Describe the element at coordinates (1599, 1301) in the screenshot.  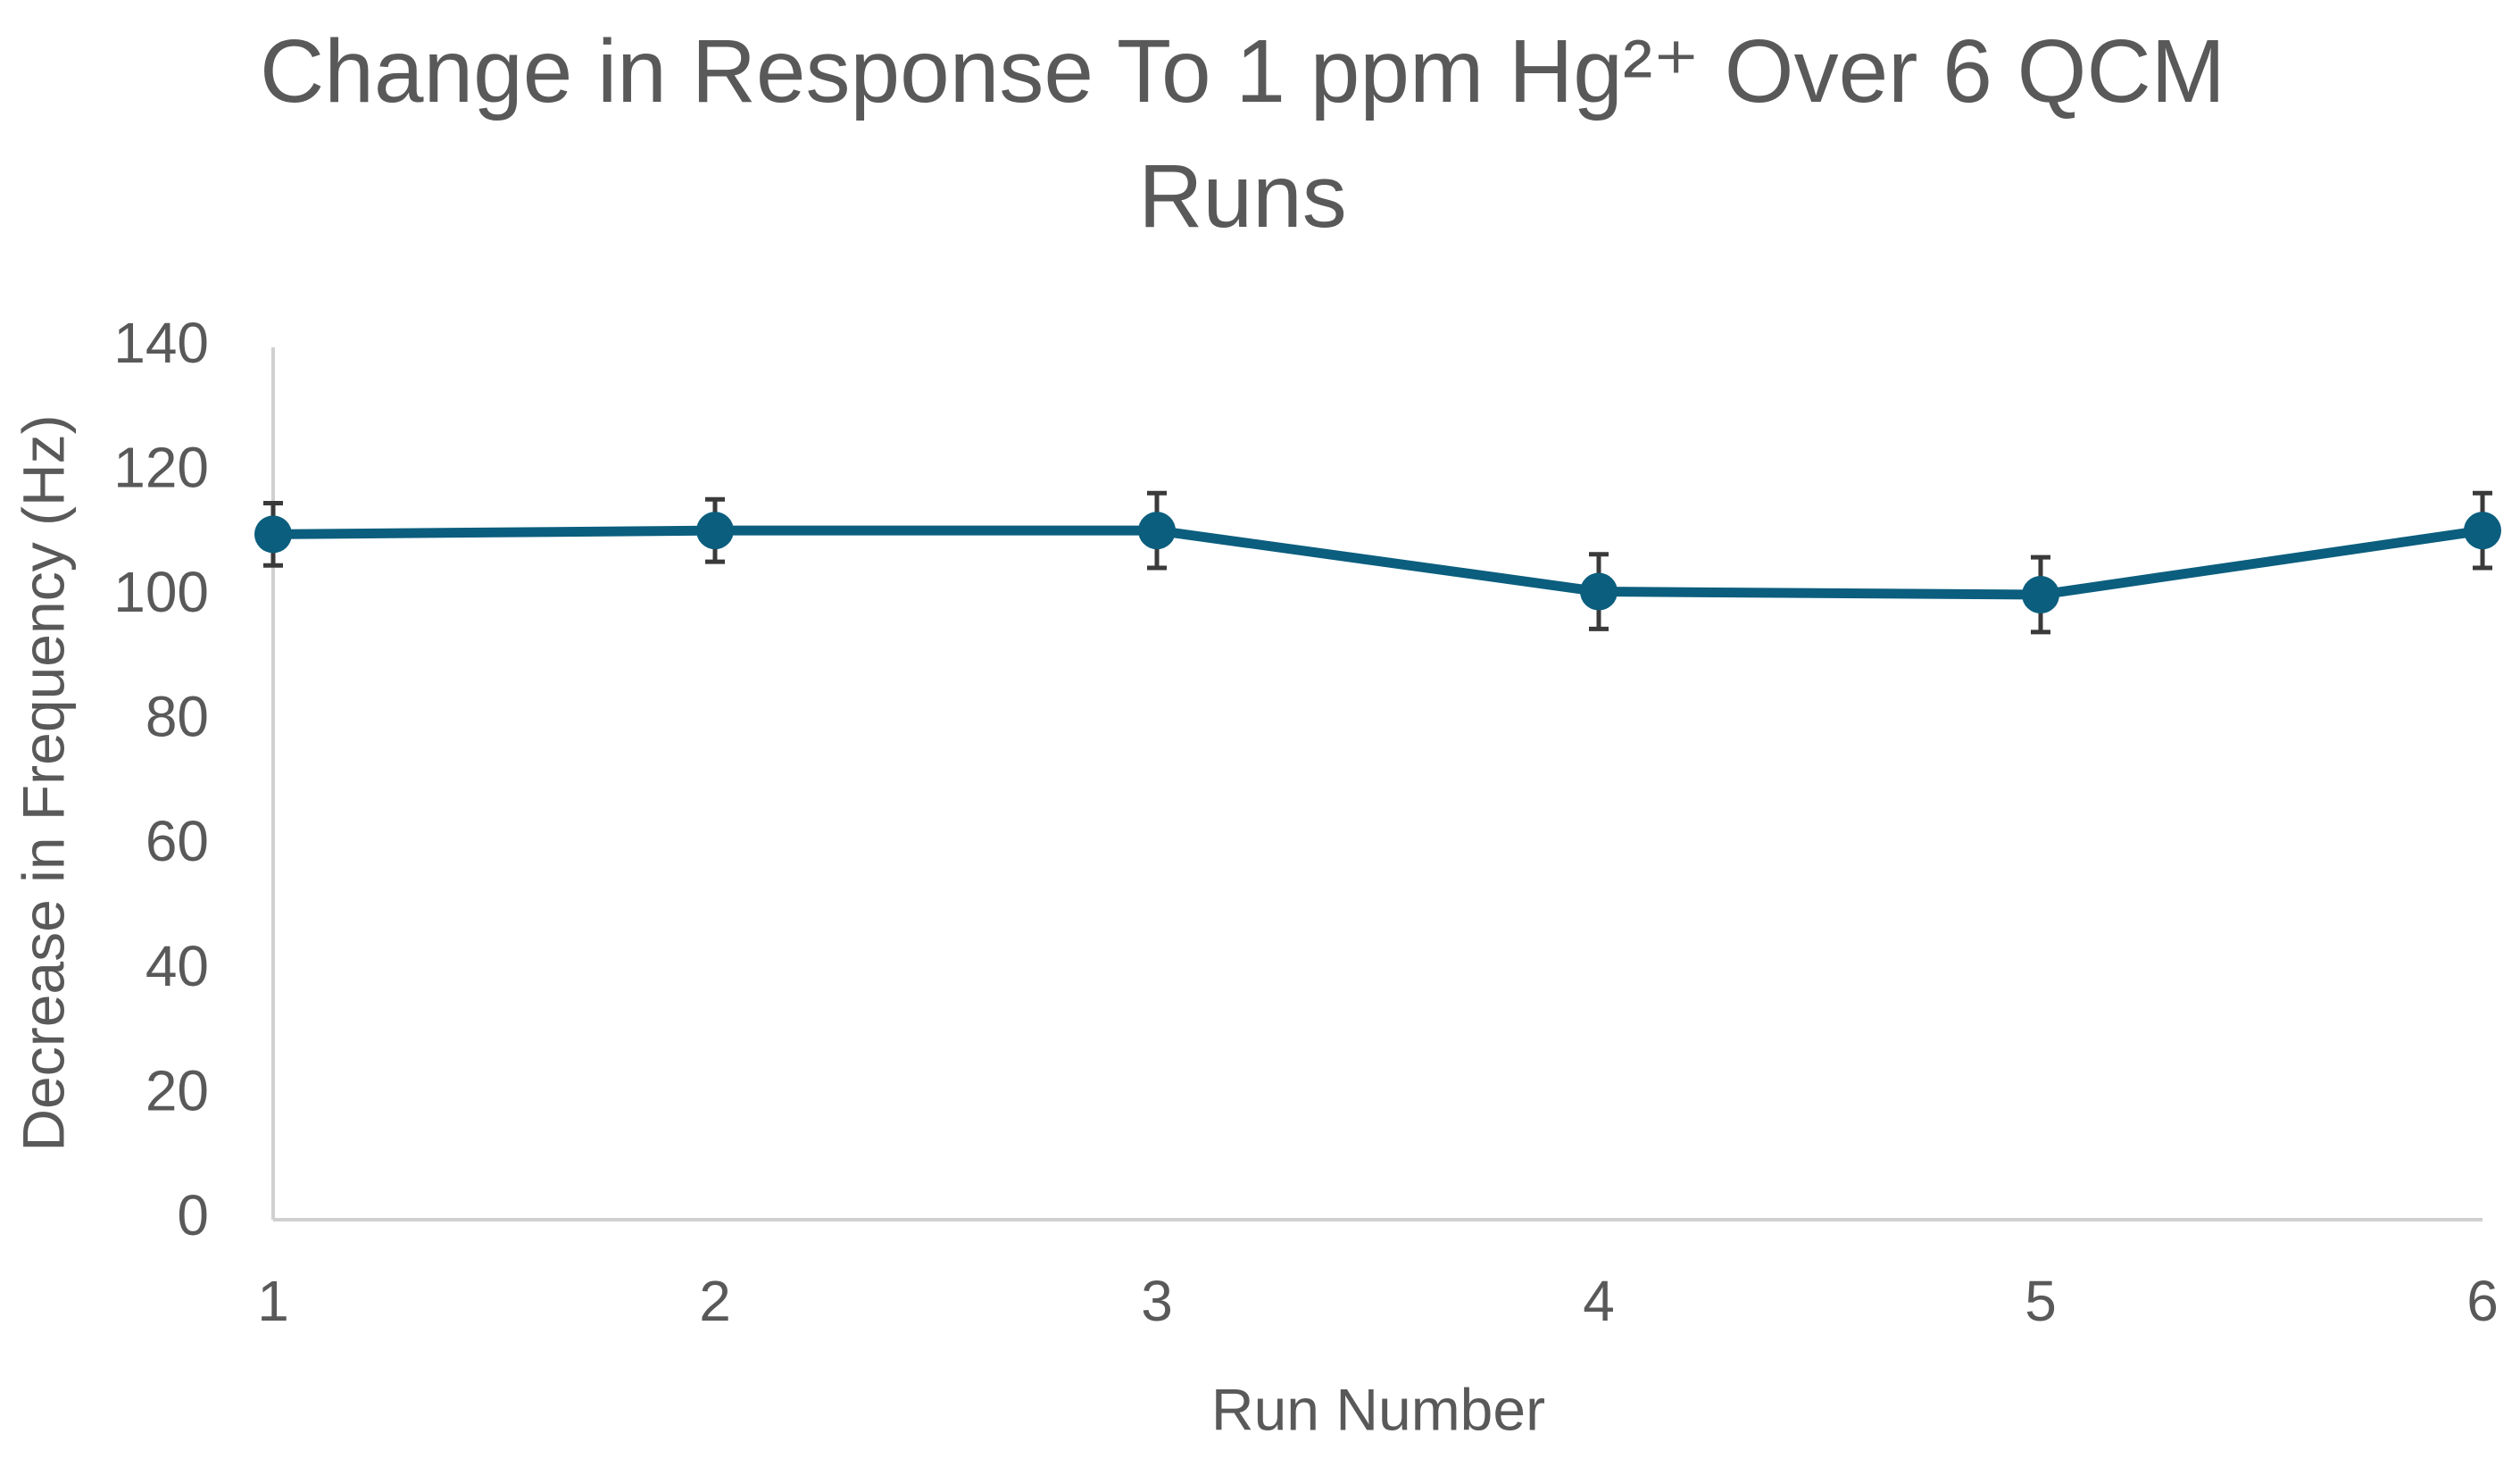
I see `x-tick-label: 4` at that location.